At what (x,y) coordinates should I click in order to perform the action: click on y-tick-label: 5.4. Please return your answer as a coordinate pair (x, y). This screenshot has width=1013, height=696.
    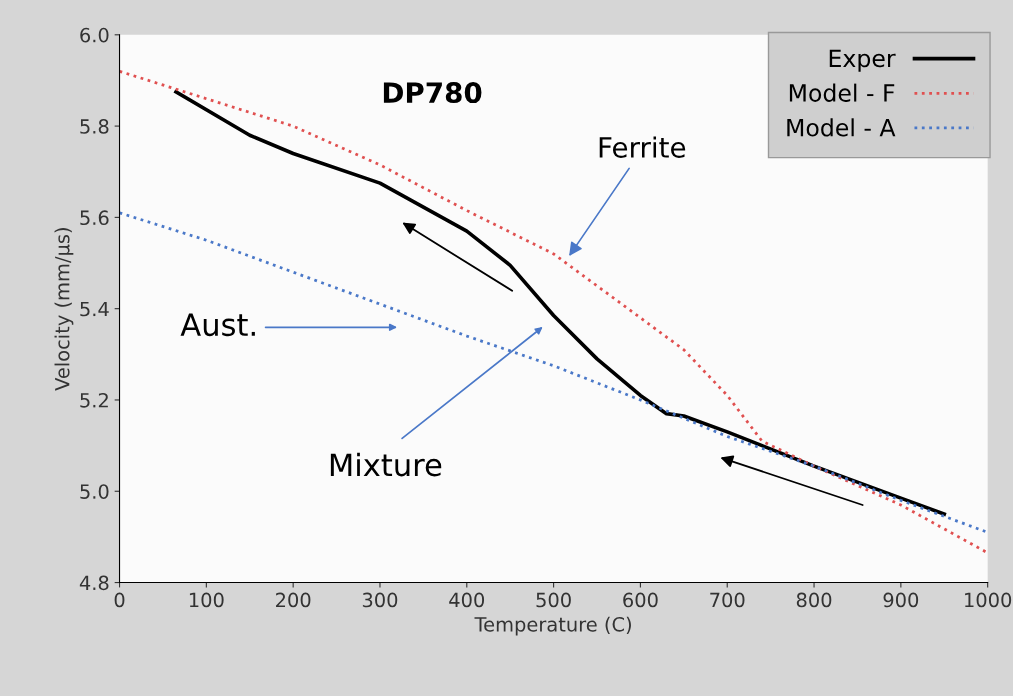
    Looking at the image, I should click on (94, 309).